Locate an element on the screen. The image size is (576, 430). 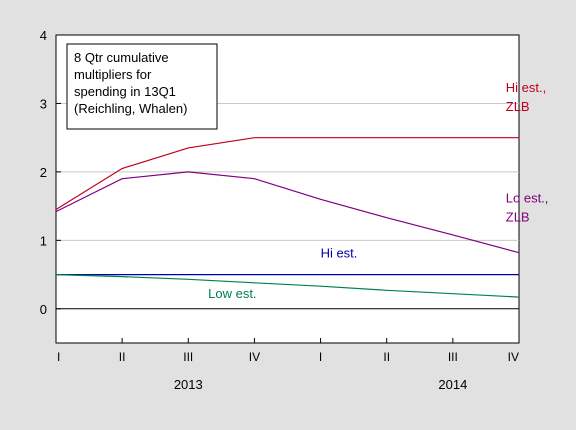
legend-line: multipliers for is located at coordinates (113, 74).